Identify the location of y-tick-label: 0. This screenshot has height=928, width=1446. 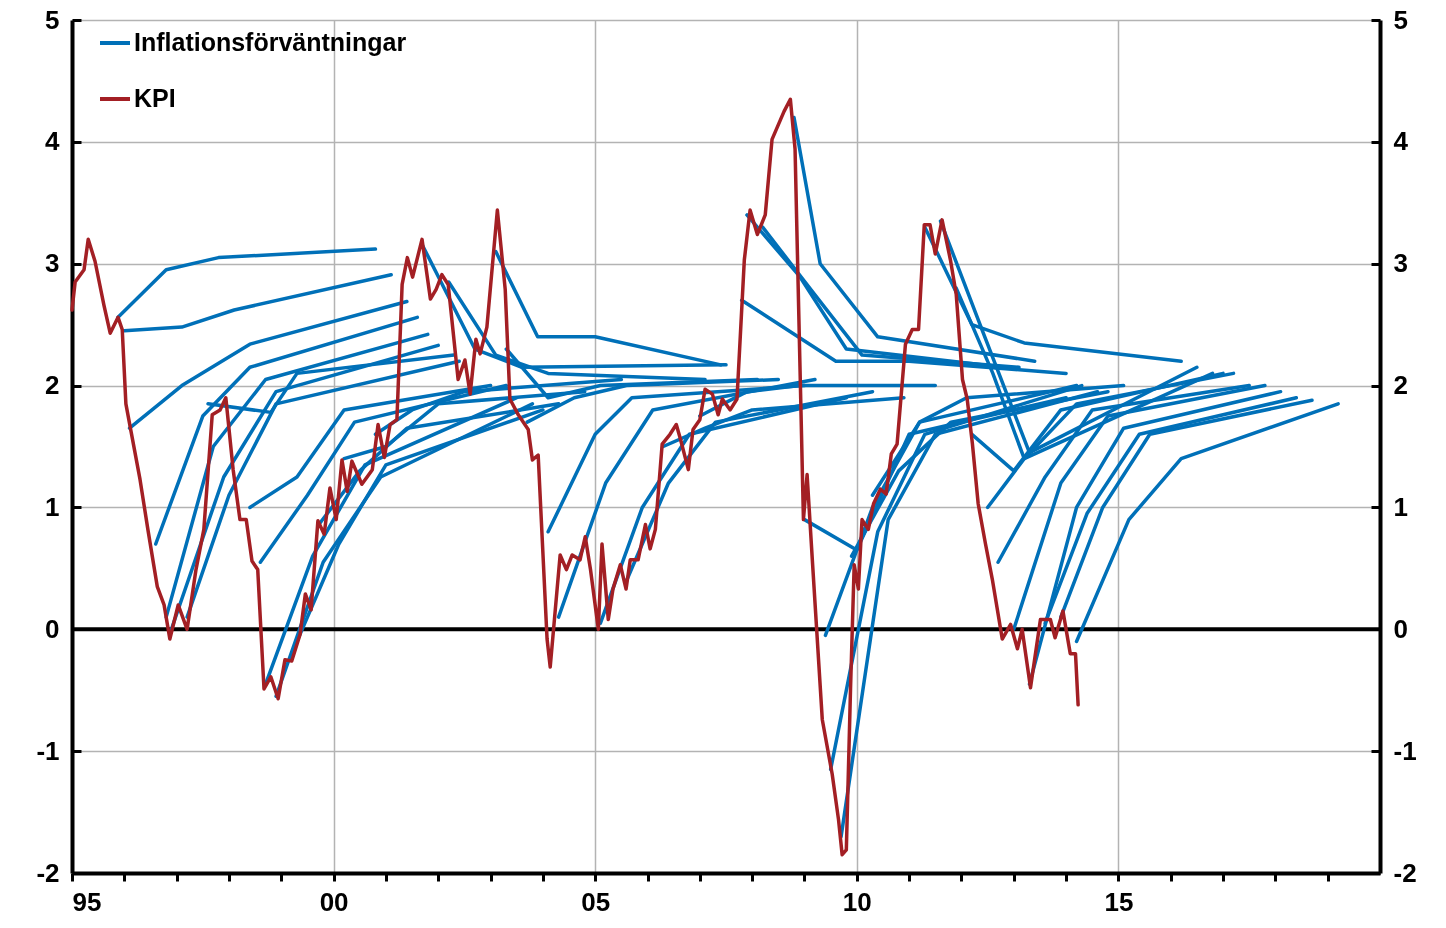
(52, 628).